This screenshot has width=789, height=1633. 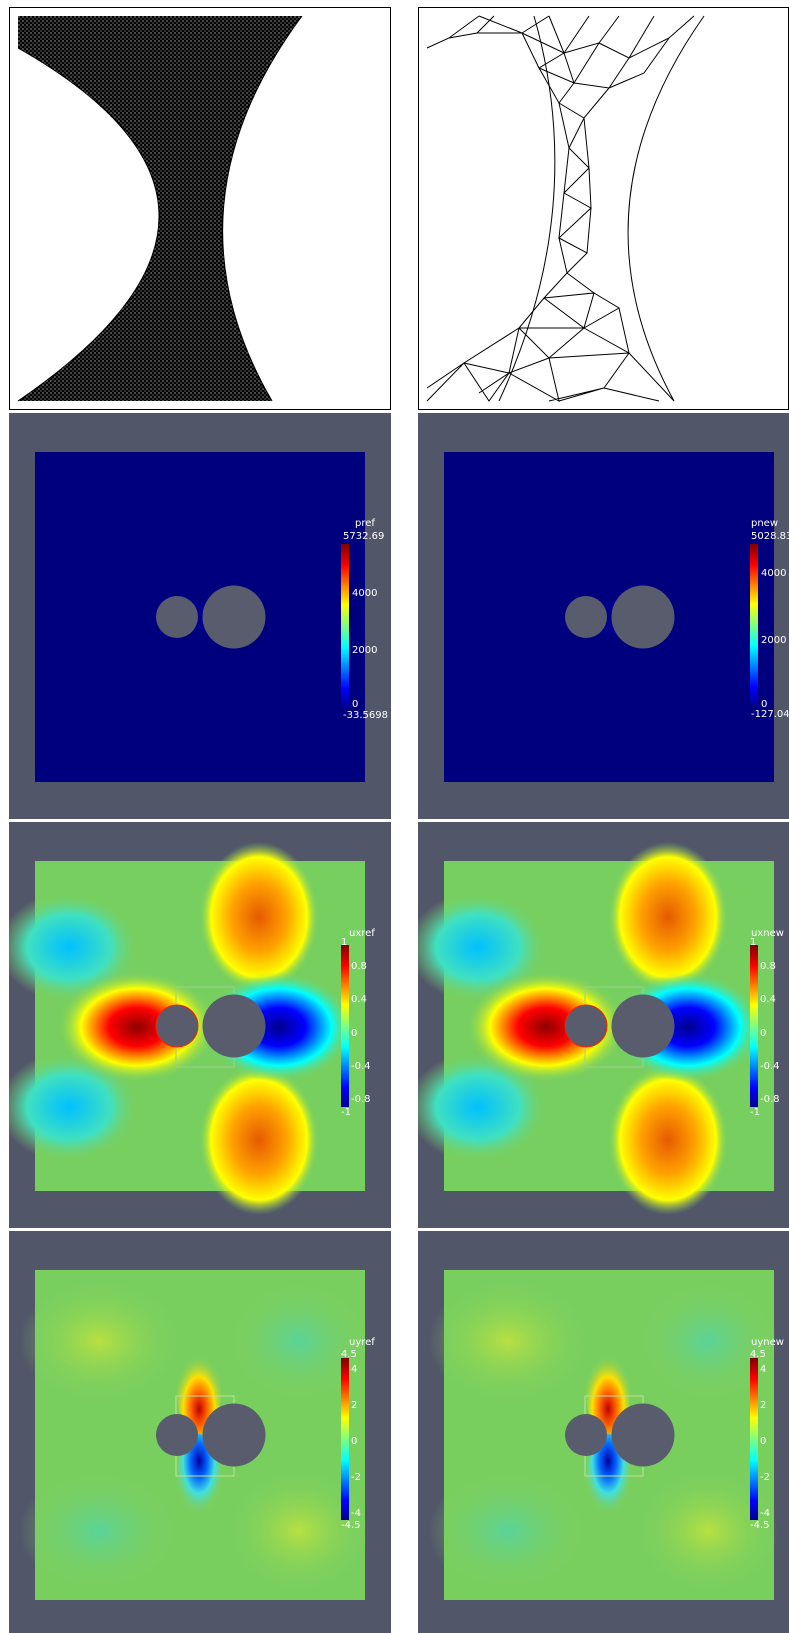 What do you see at coordinates (763, 1369) in the screenshot?
I see `uynew-tick-1: 4` at bounding box center [763, 1369].